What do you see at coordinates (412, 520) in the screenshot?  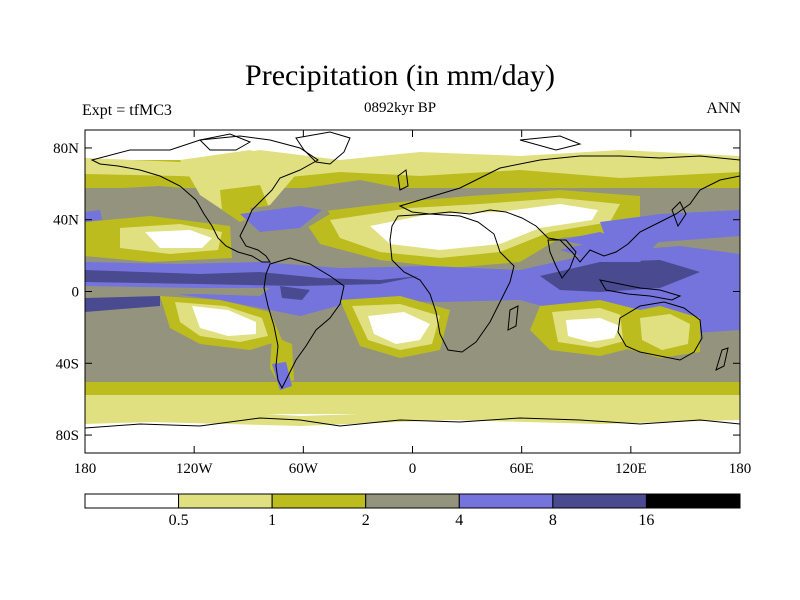 I see `colorbar-labels: 0.5 1 2 4 8 16` at bounding box center [412, 520].